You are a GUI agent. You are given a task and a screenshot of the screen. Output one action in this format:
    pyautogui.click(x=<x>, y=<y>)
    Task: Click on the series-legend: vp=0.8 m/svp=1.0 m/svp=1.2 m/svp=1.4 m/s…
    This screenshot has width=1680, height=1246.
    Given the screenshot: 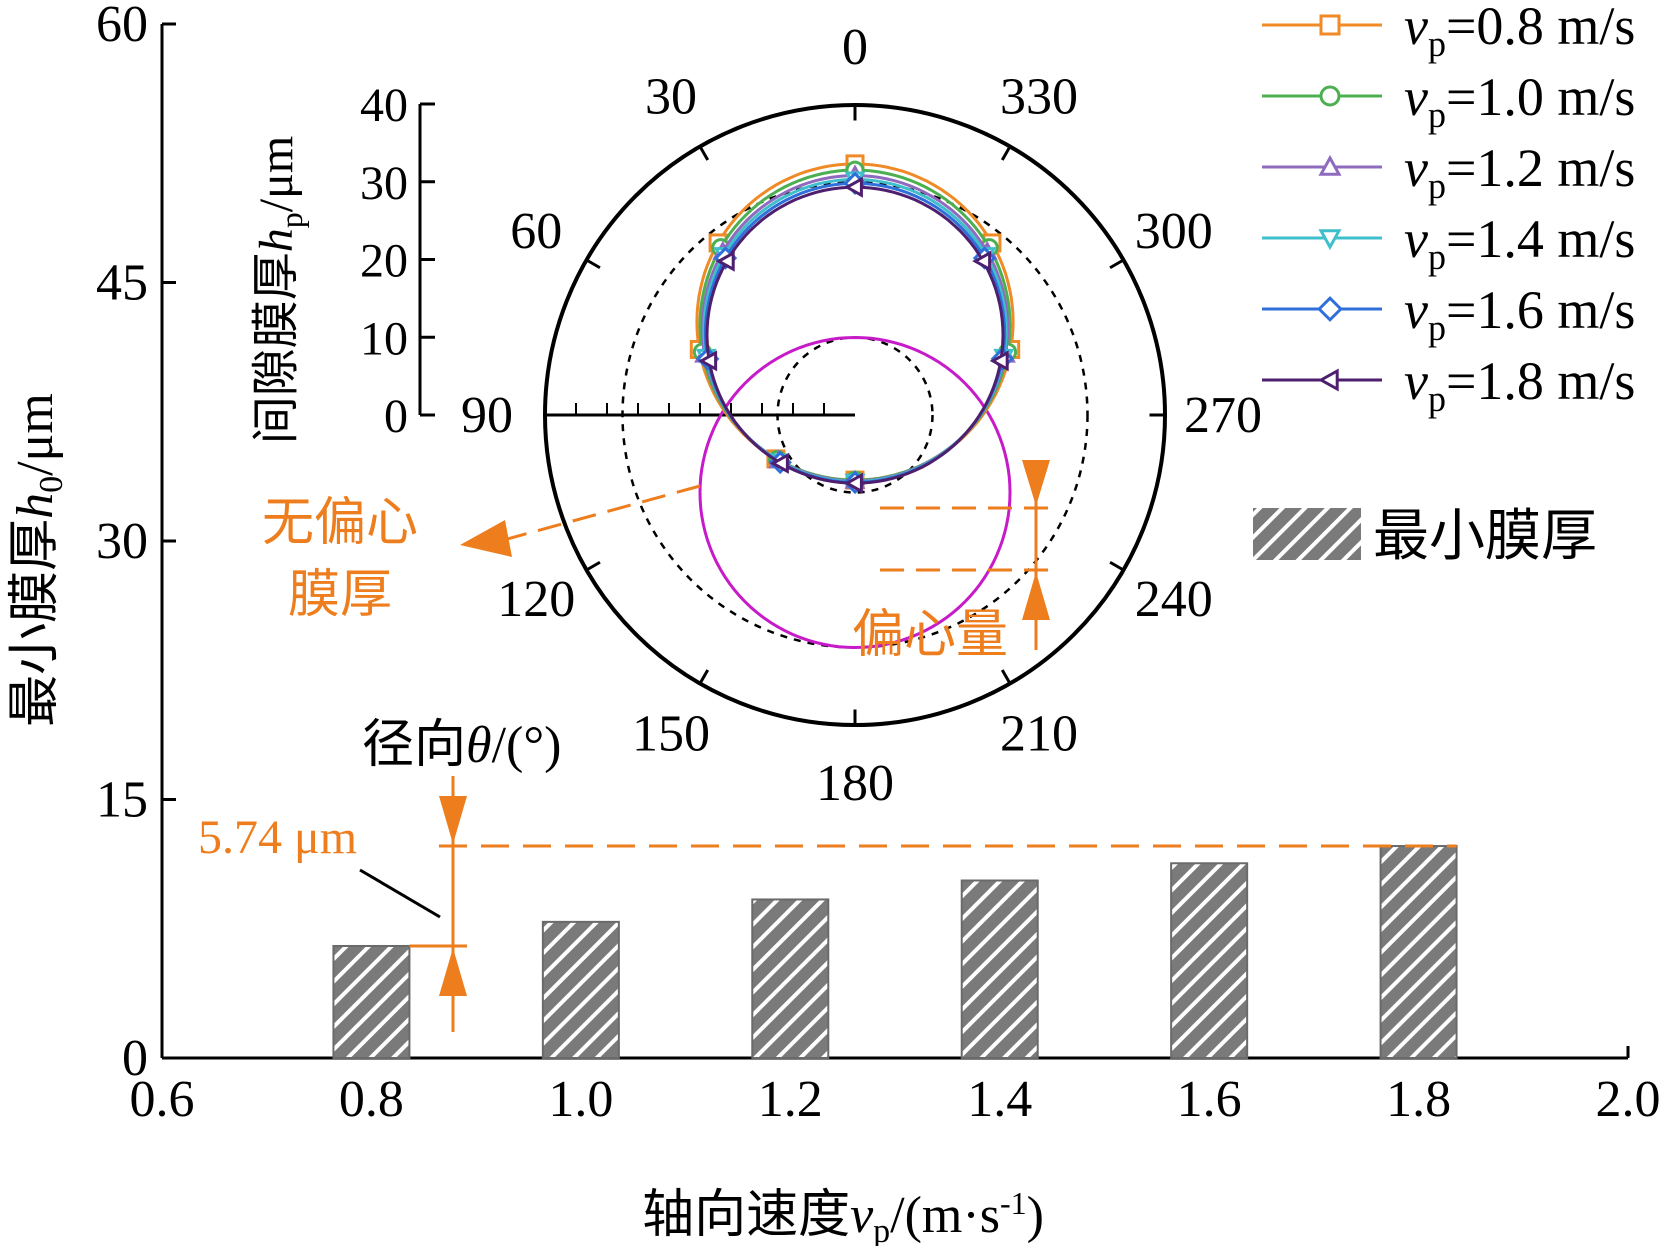 What is the action you would take?
    pyautogui.click(x=1448, y=209)
    